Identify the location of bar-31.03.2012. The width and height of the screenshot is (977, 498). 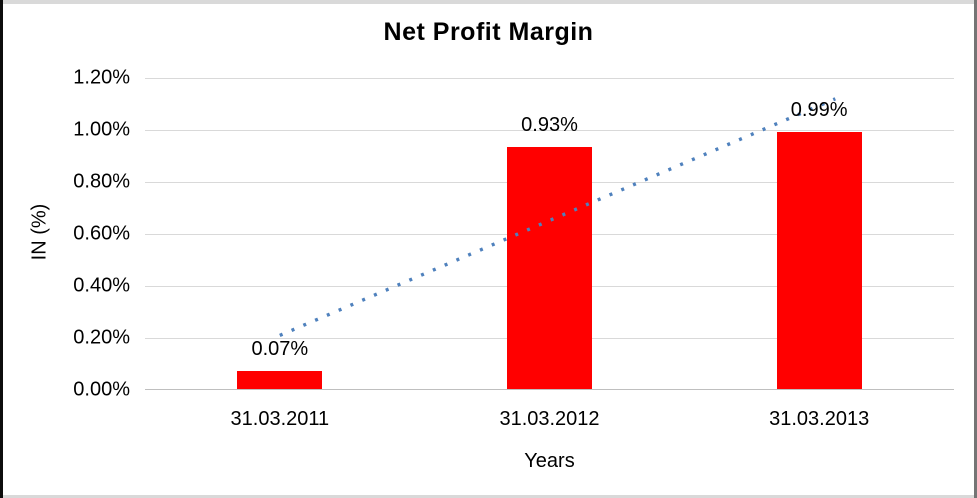
(549, 268).